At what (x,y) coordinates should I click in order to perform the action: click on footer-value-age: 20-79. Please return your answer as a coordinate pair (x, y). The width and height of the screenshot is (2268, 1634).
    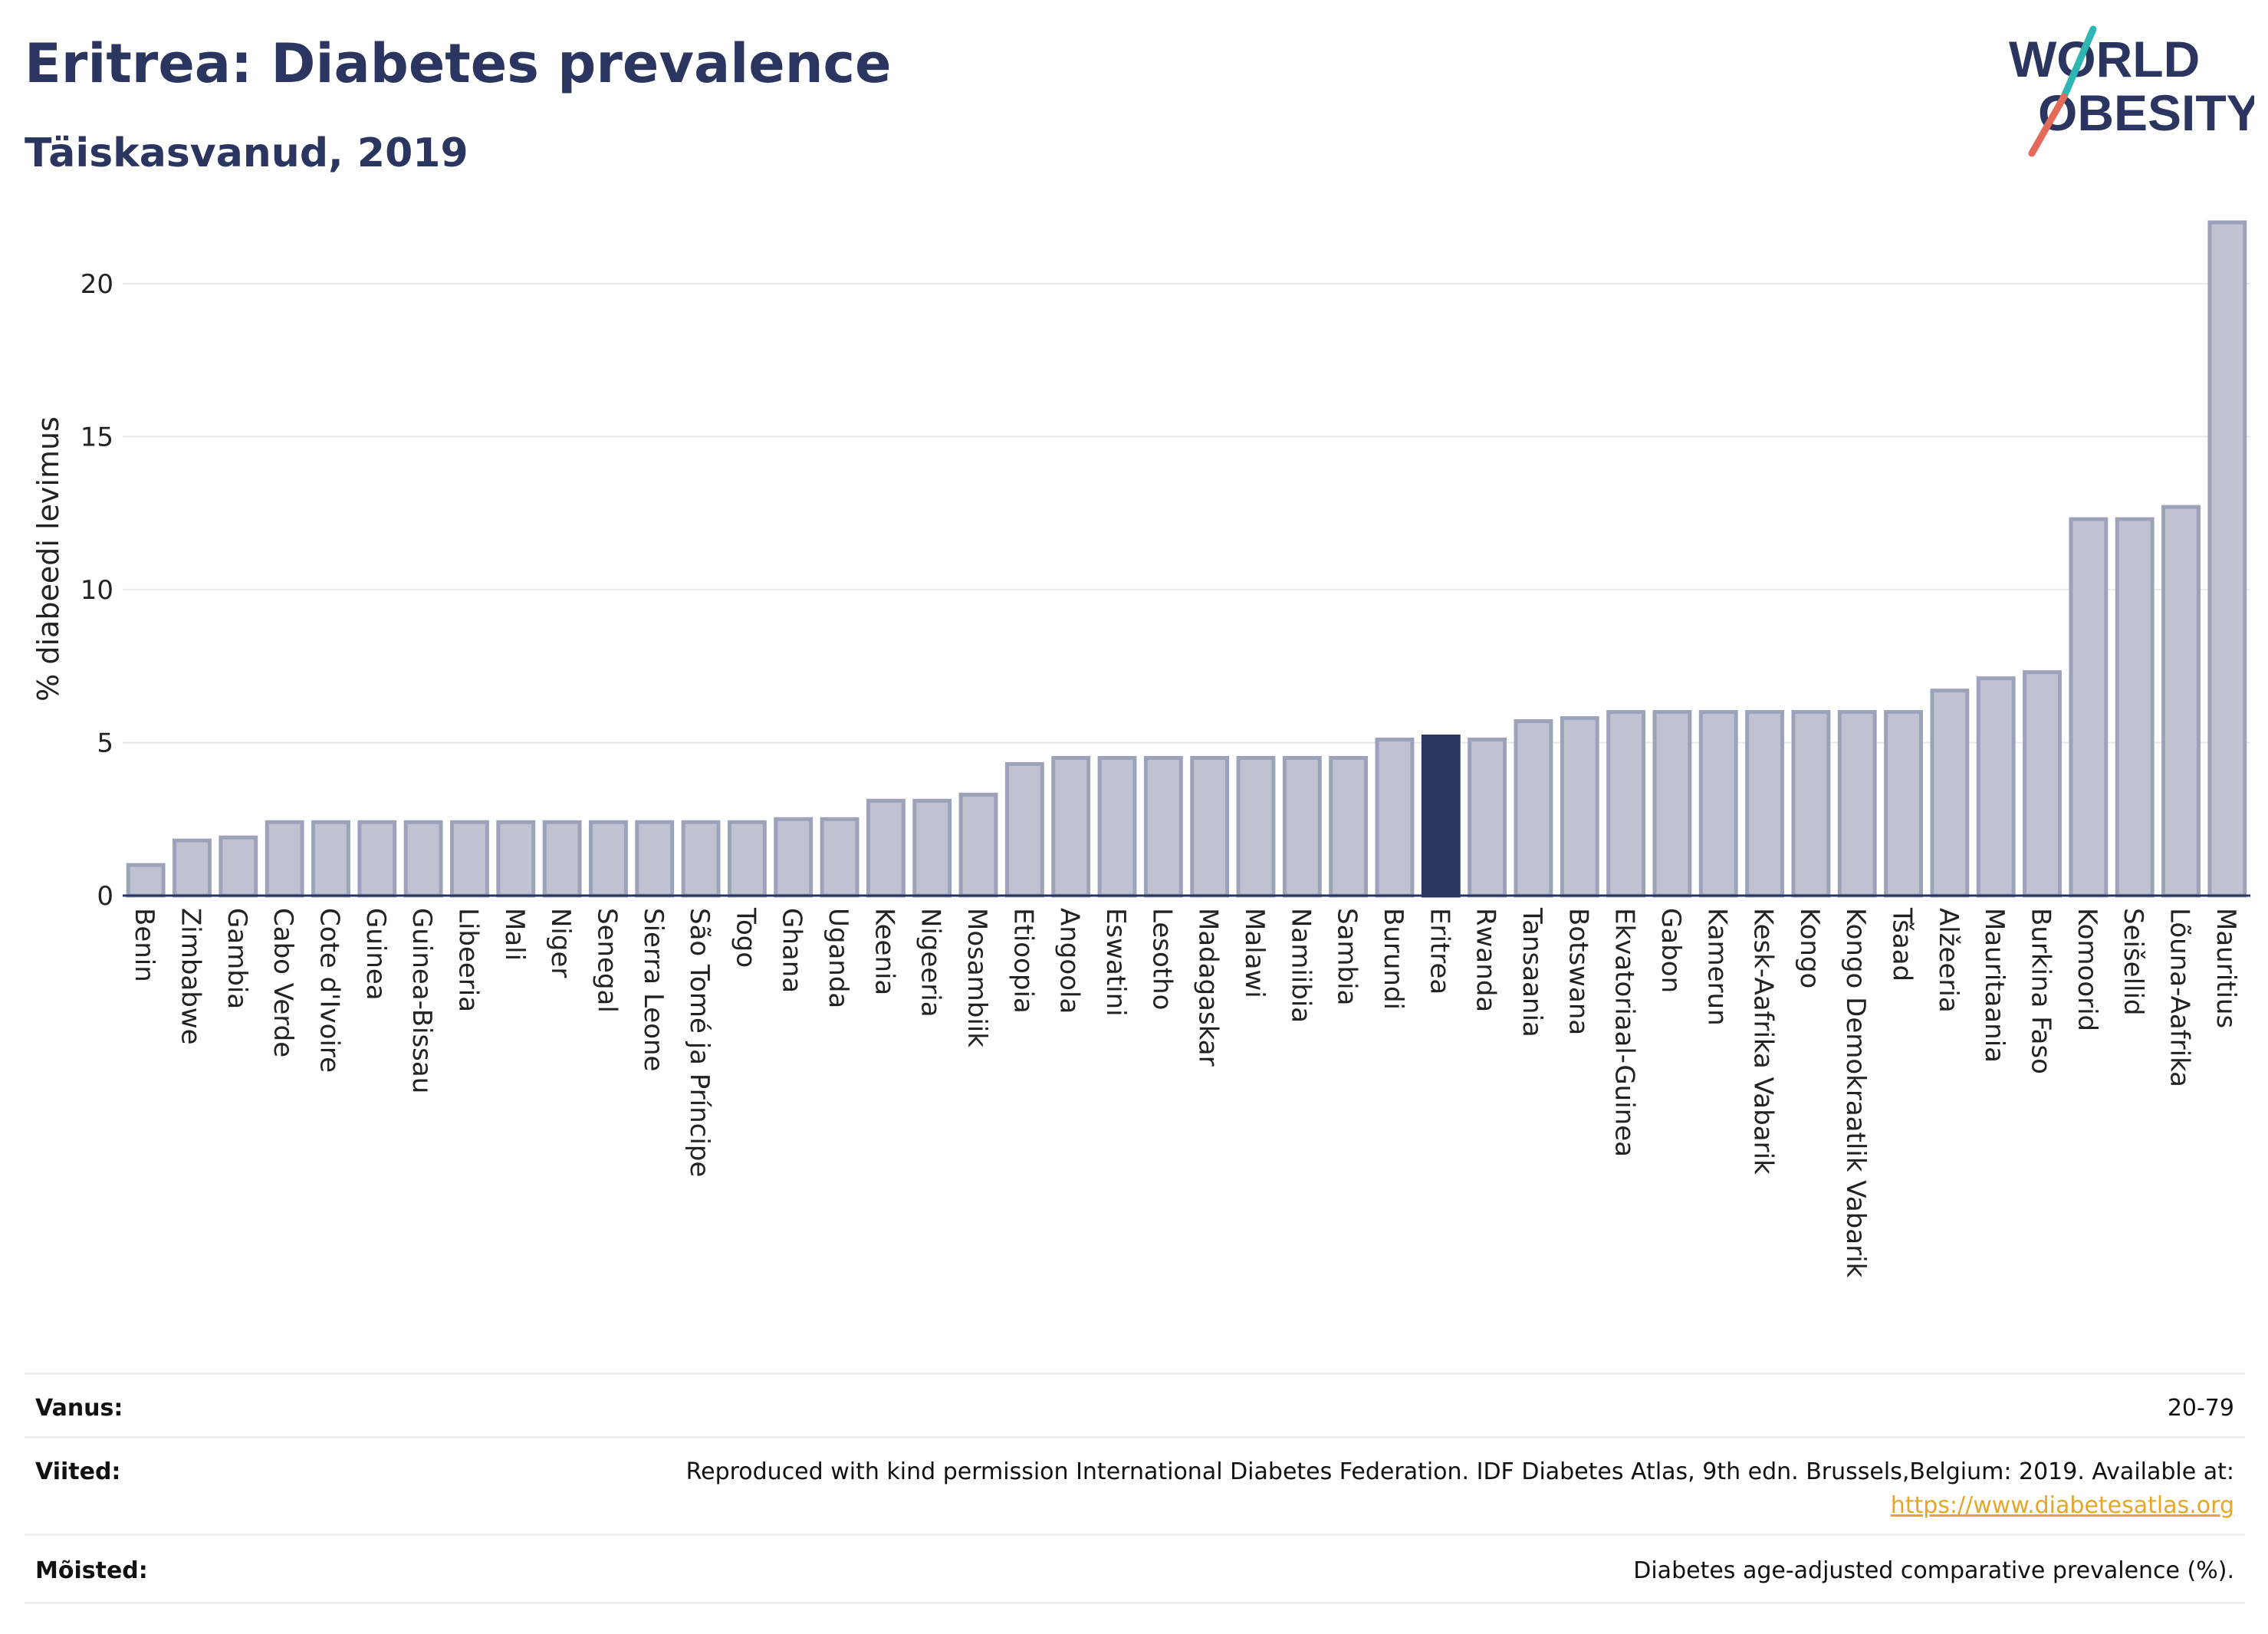
    Looking at the image, I should click on (2200, 1409).